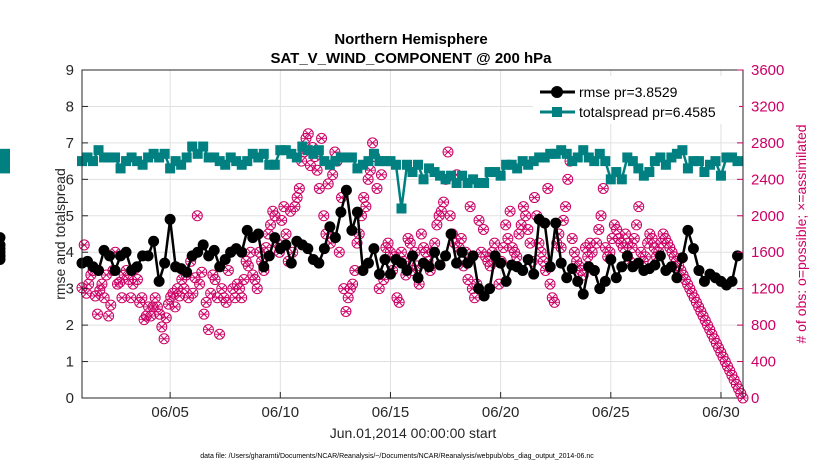 The height and width of the screenshot is (470, 830). What do you see at coordinates (636, 100) in the screenshot?
I see `legend-box` at bounding box center [636, 100].